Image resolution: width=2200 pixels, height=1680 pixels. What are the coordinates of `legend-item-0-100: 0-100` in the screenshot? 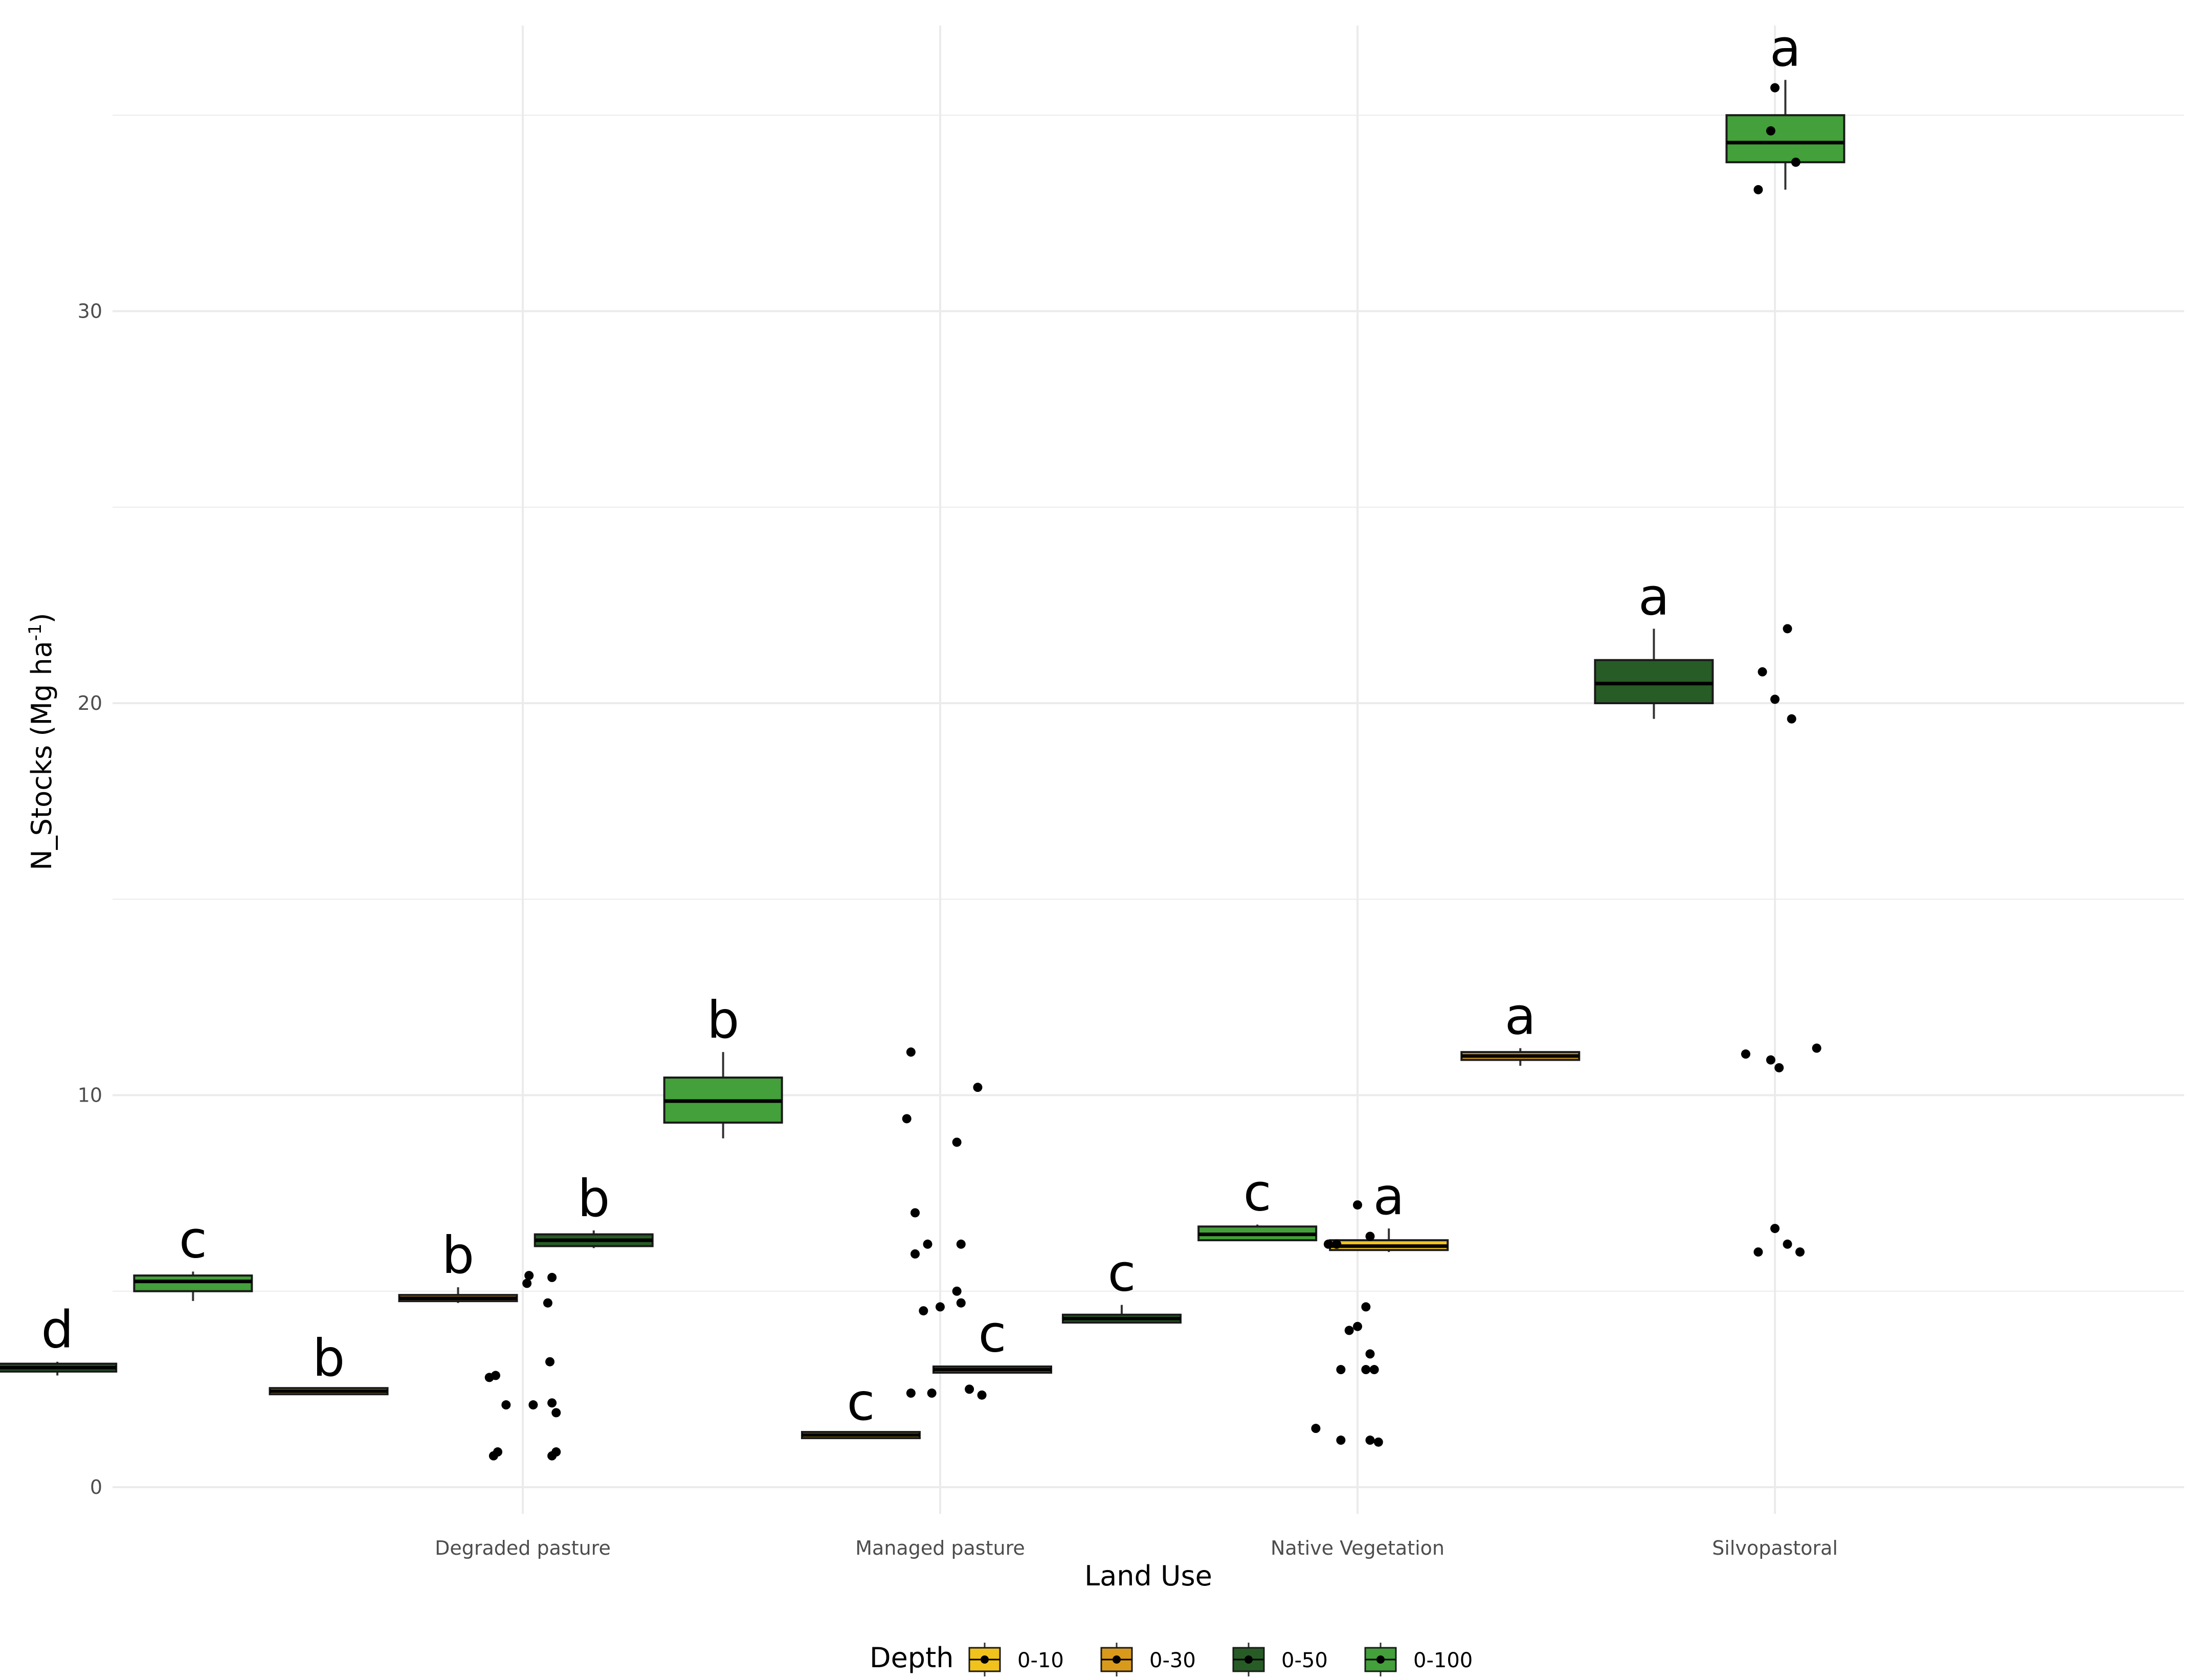 It's located at (1418, 1659).